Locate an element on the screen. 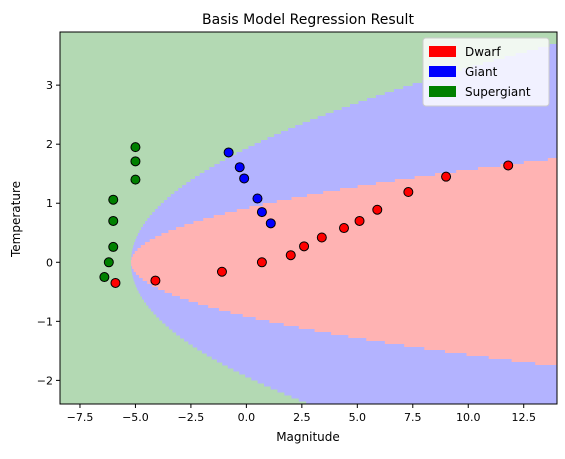  x-tick-label: 12.5 is located at coordinates (523, 417).